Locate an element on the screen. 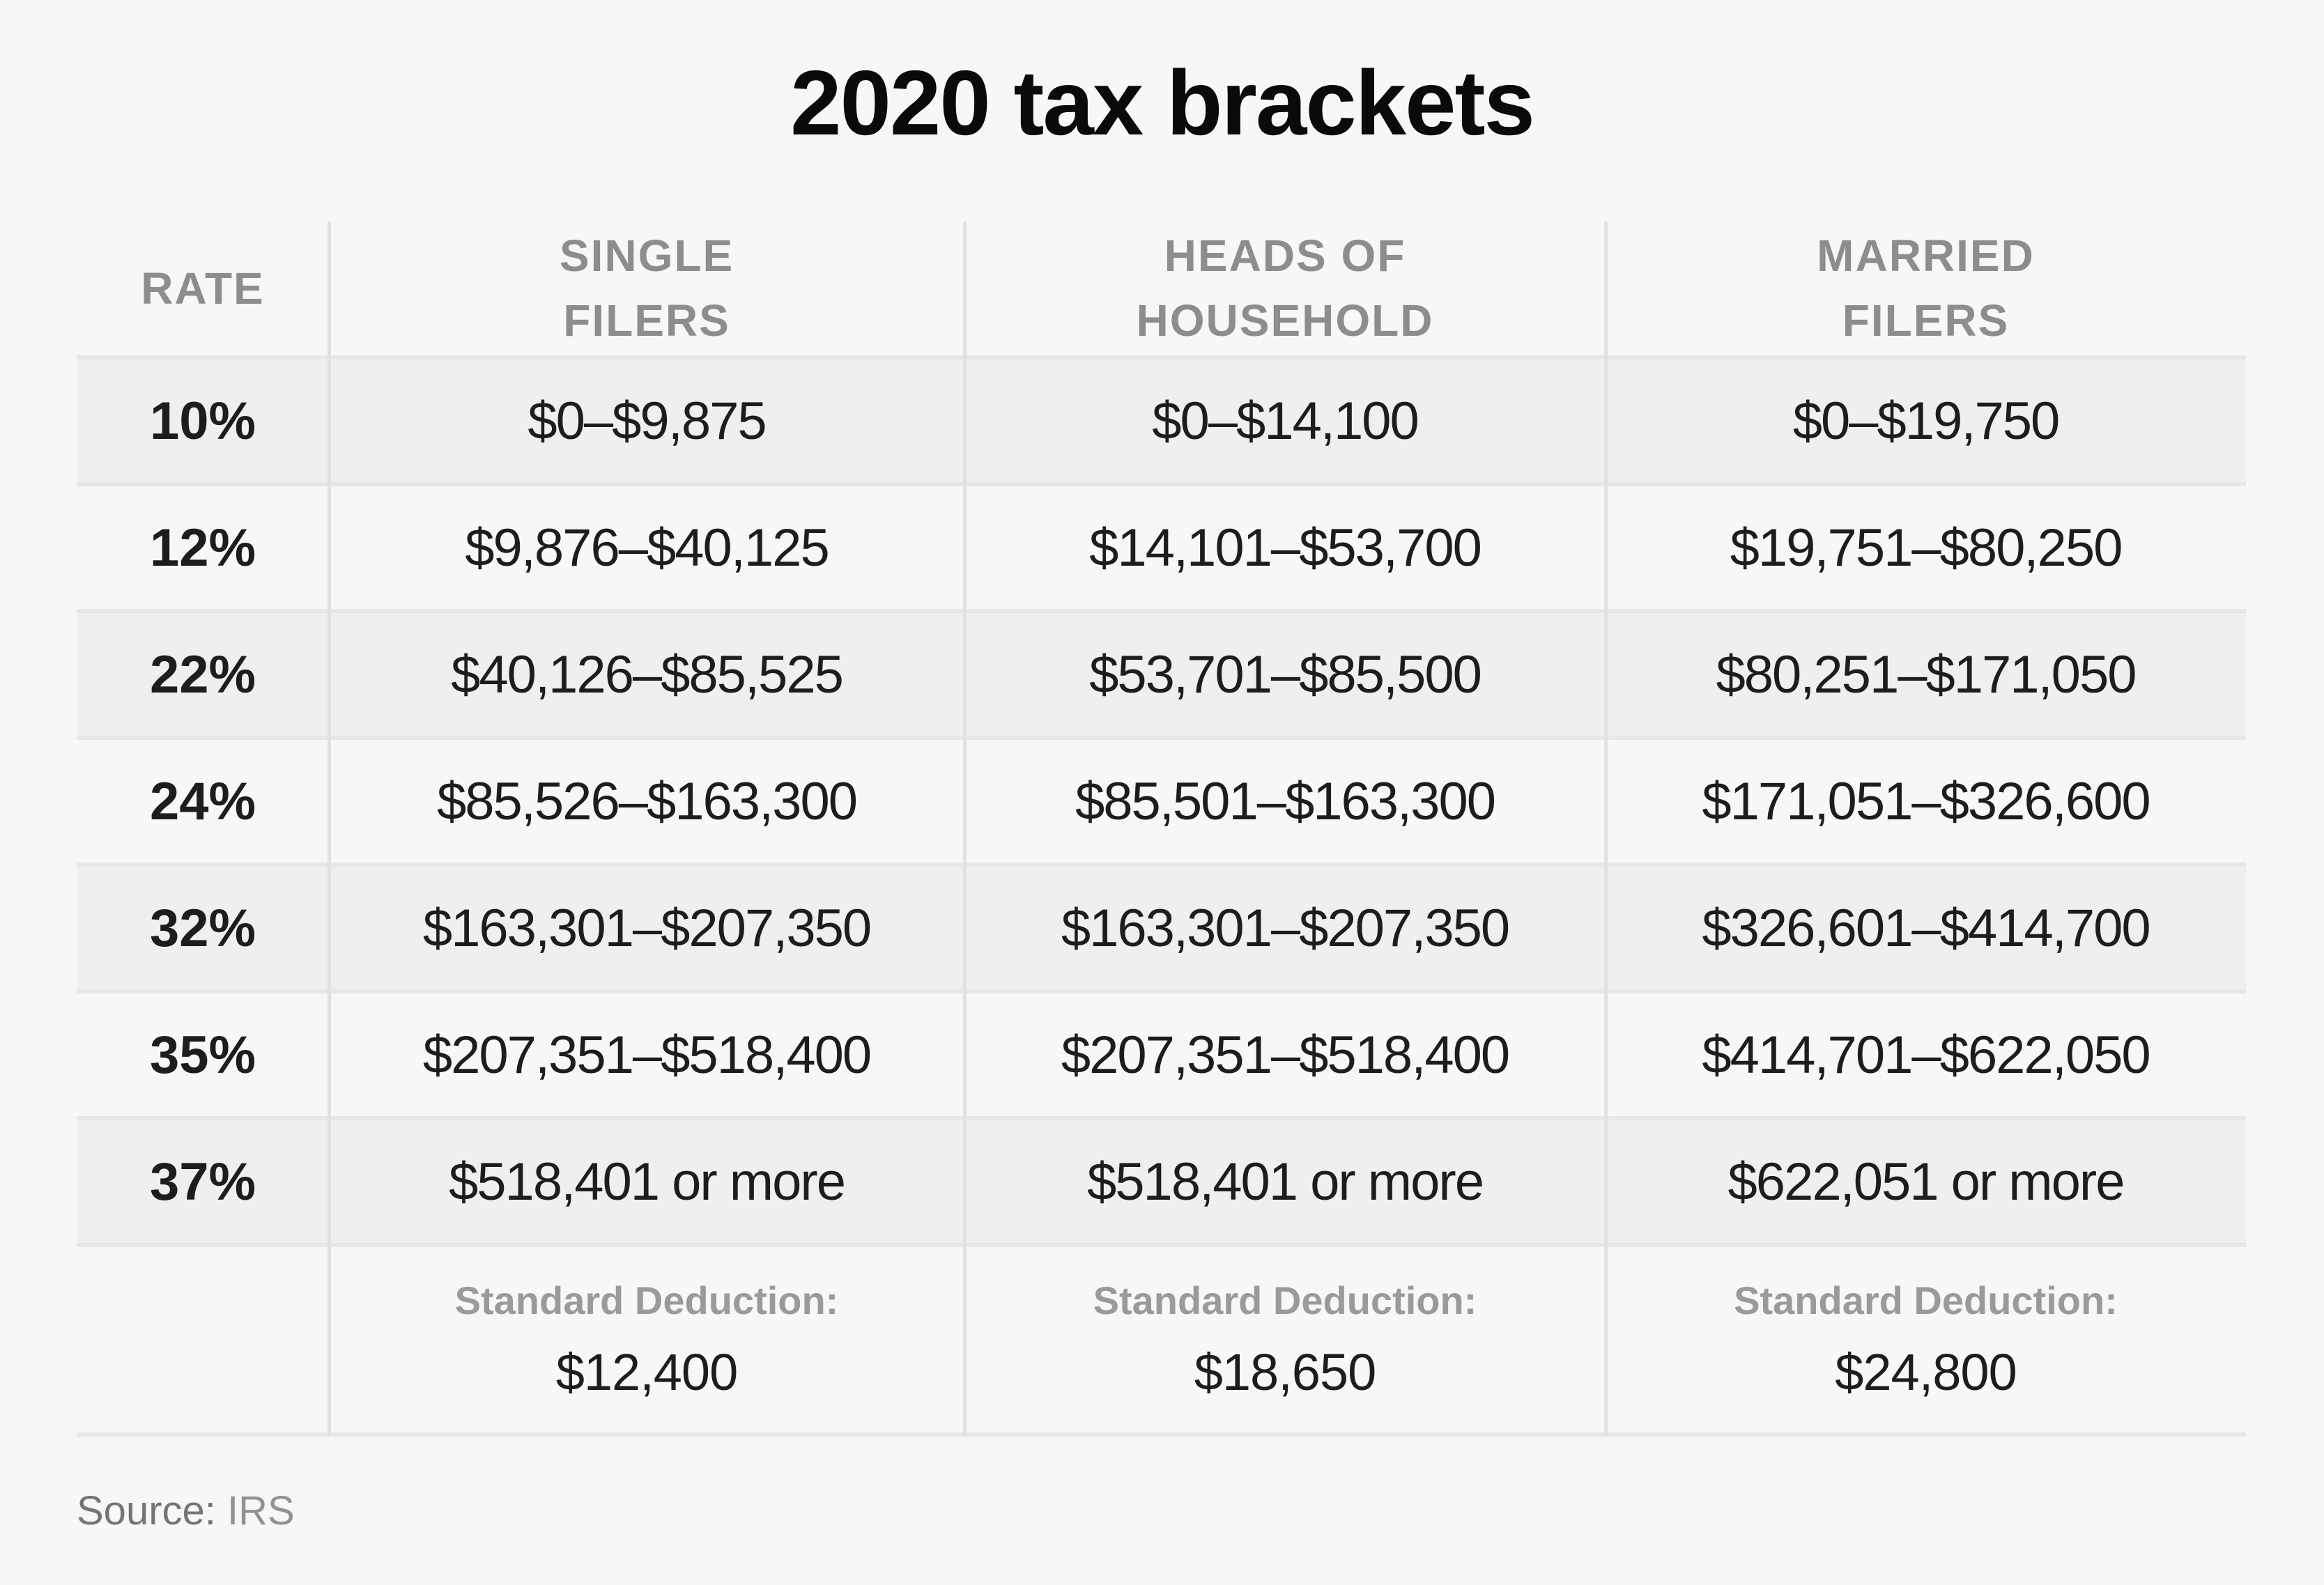 This screenshot has width=2324, height=1585. source-attribution: Source: IRS is located at coordinates (186, 1510).